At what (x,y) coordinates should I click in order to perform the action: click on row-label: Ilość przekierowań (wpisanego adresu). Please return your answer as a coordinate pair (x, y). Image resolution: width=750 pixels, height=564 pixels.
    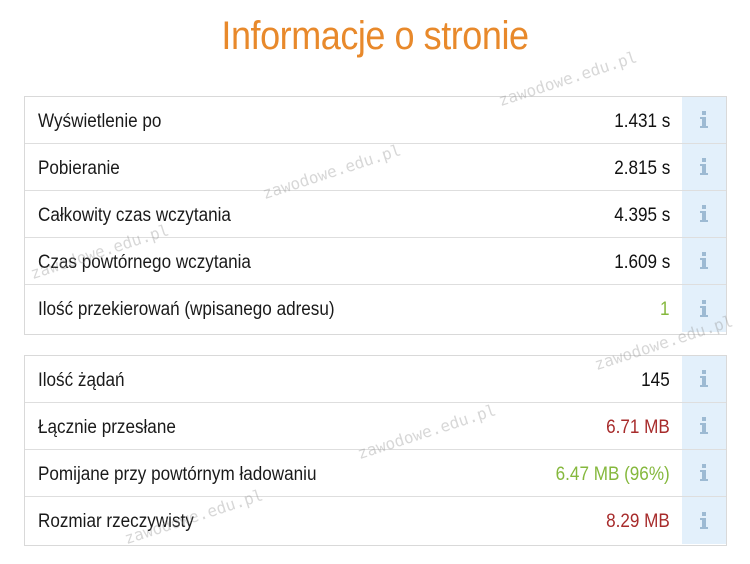
    Looking at the image, I should click on (186, 309).